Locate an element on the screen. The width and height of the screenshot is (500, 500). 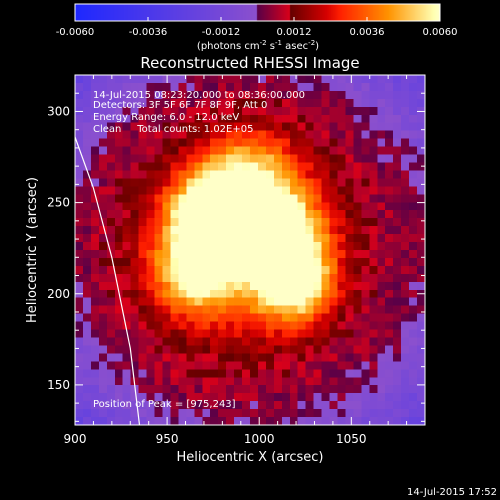
chart-title: Reconstructed RHESSI Image is located at coordinates (249, 63).